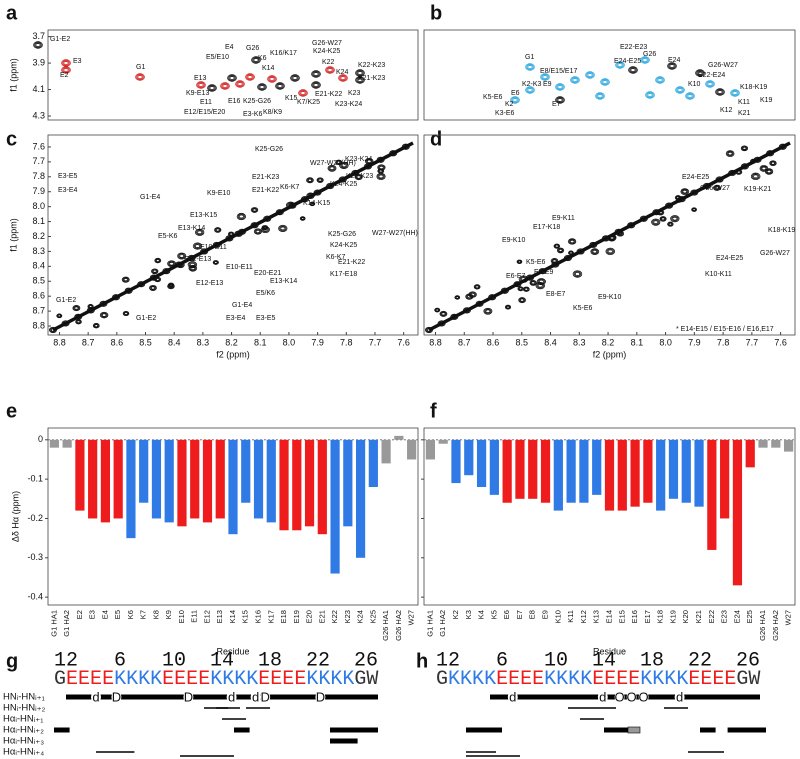 Image resolution: width=800 pixels, height=759 pixels. What do you see at coordinates (13, 75) in the screenshot?
I see `y-axis-label: f1 (ppm)` at bounding box center [13, 75].